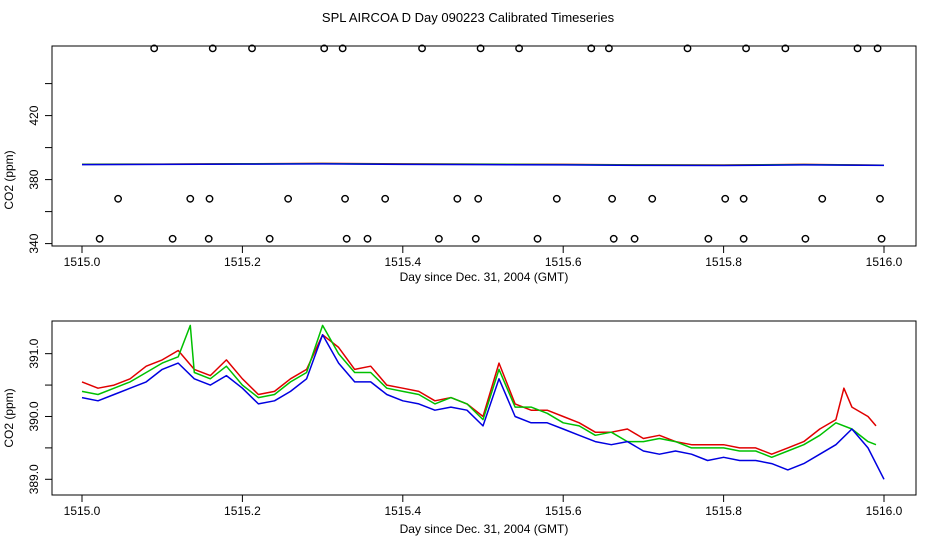 The height and width of the screenshot is (540, 936). What do you see at coordinates (402, 262) in the screenshot?
I see `top-x-tick-label: 1515.4` at bounding box center [402, 262].